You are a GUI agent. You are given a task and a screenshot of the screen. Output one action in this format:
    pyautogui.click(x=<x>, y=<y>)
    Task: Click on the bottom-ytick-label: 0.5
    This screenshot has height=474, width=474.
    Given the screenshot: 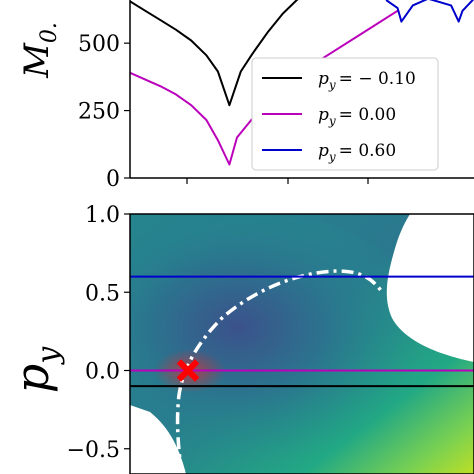 What is the action you would take?
    pyautogui.click(x=102, y=293)
    